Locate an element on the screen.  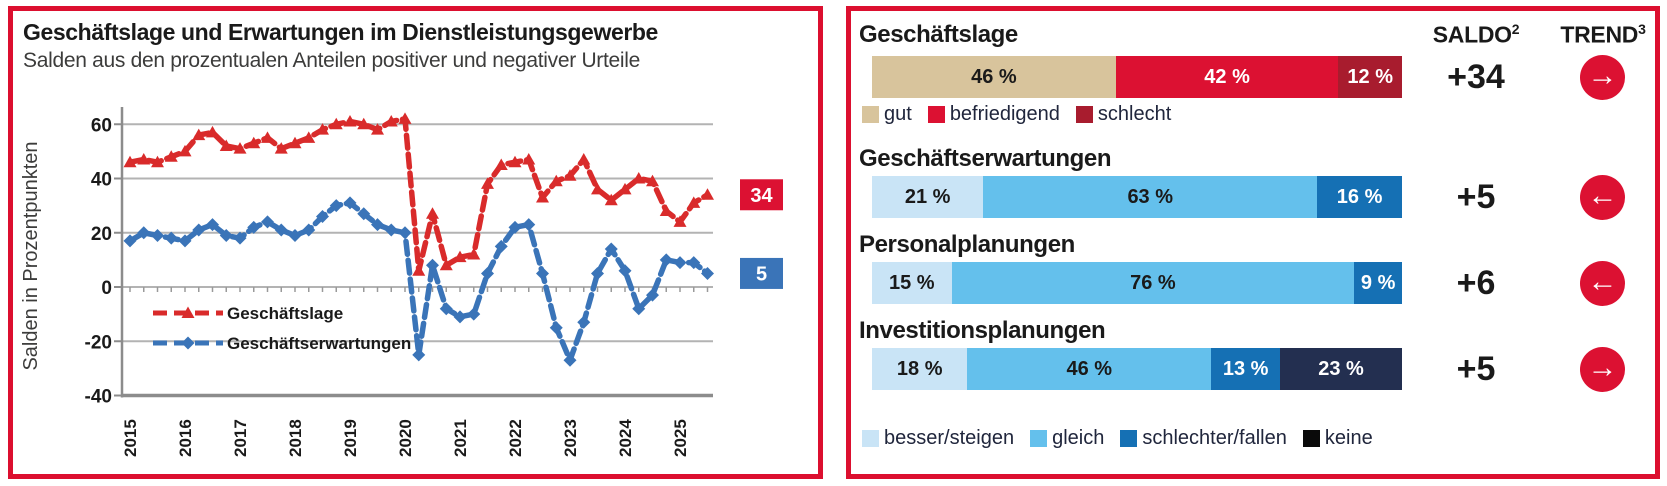
y-tick-label: -40 is located at coordinates (98, 397).